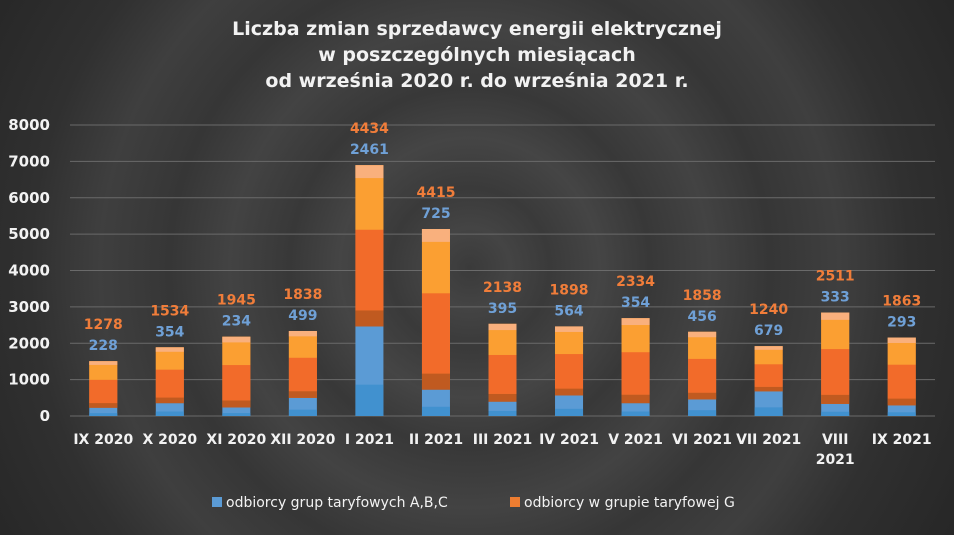 The height and width of the screenshot is (535, 954). Describe the element at coordinates (103, 325) in the screenshot. I see `data-label-g: 1278` at that location.